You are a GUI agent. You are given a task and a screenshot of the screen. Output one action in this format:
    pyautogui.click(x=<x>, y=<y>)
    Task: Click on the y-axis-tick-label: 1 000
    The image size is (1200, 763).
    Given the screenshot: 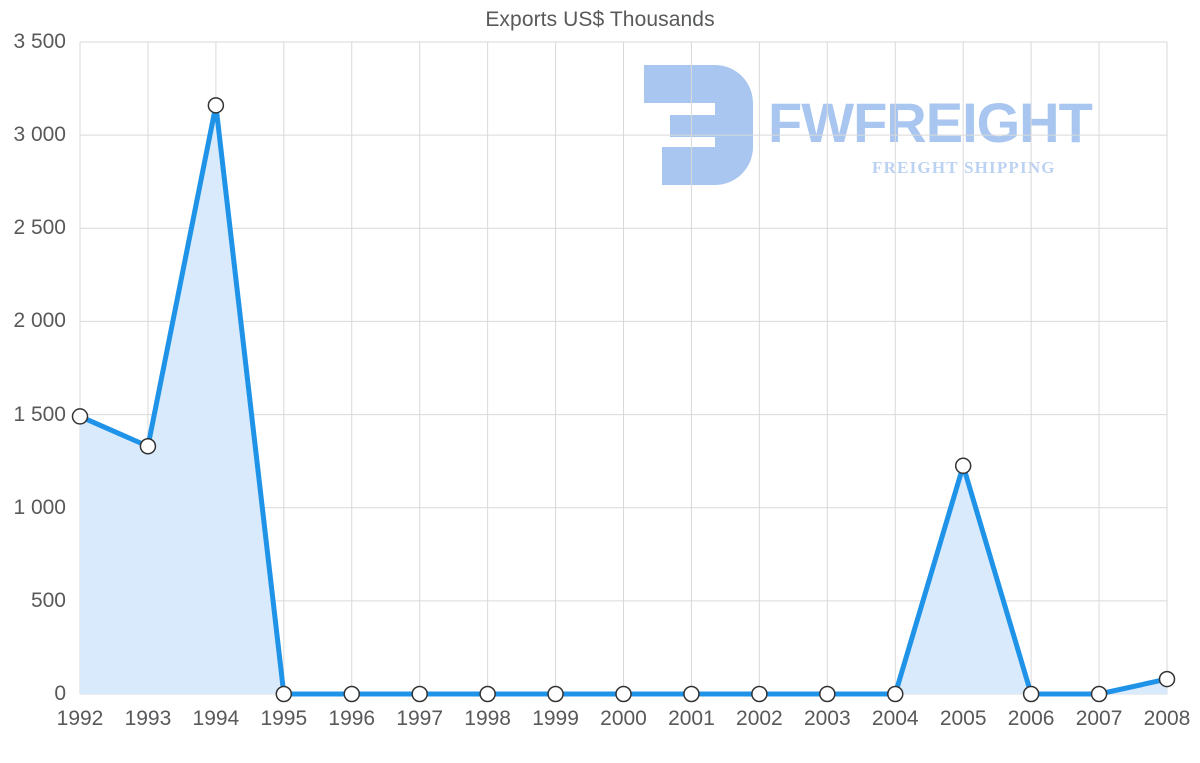 What is the action you would take?
    pyautogui.click(x=39, y=507)
    